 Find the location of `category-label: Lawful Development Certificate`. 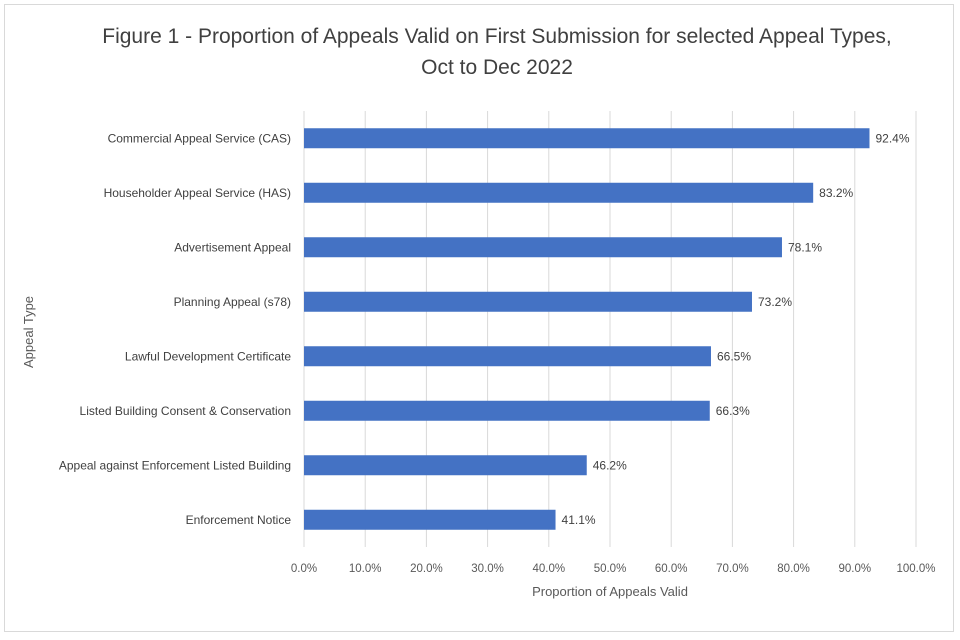

category-label: Lawful Development Certificate is located at coordinates (208, 356).